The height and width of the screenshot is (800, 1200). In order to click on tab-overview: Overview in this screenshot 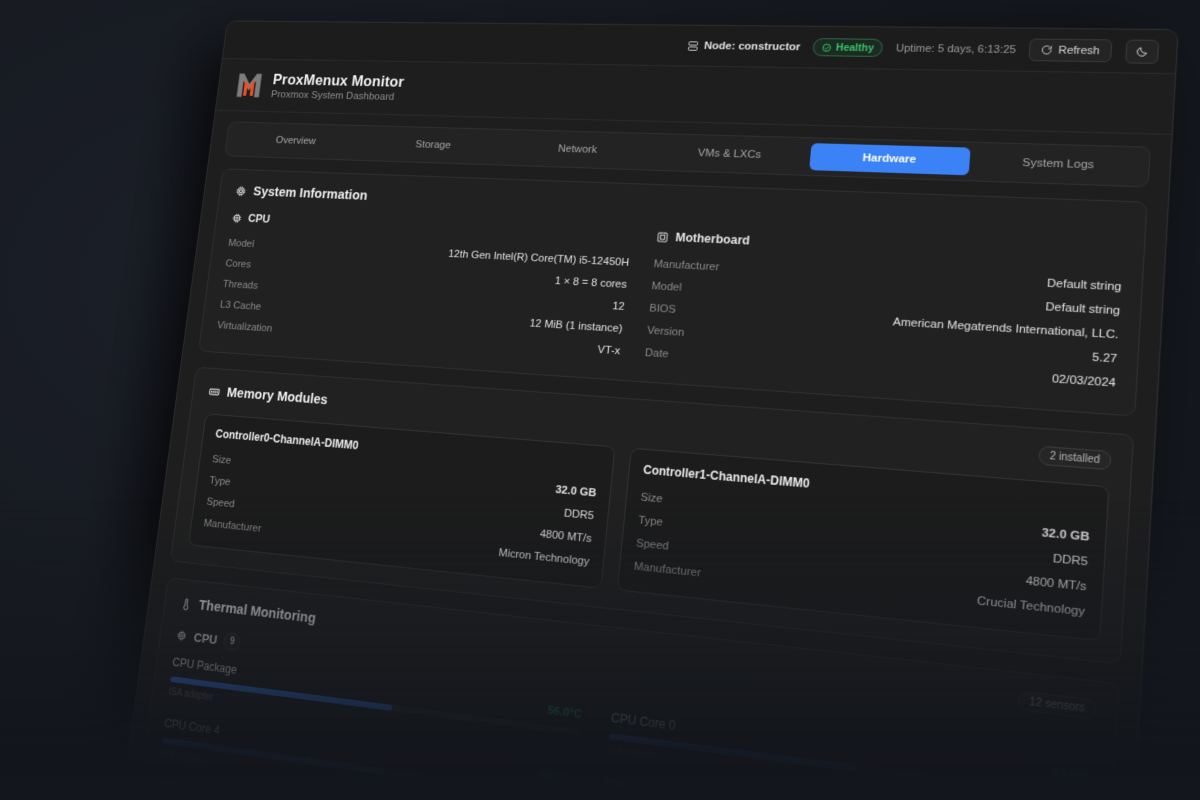, I will do `click(296, 141)`.